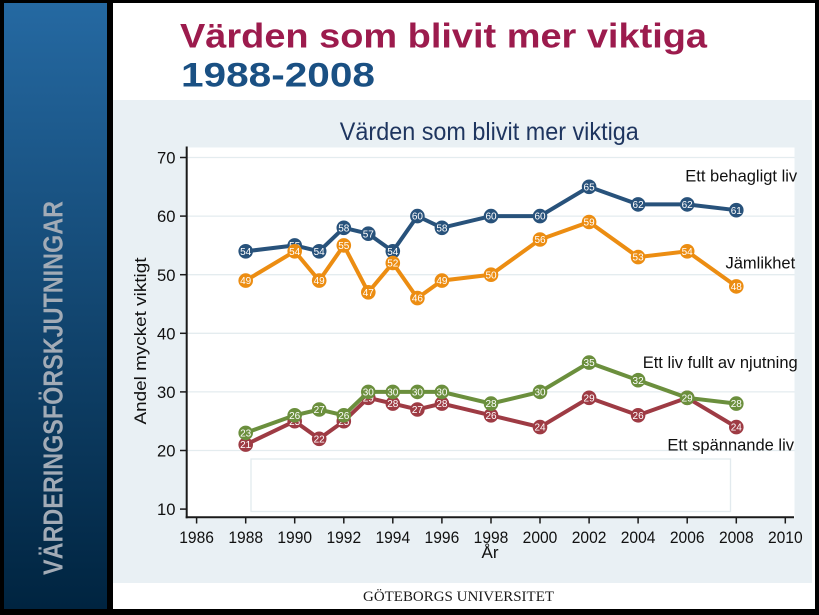 This screenshot has width=819, height=615. What do you see at coordinates (166, 509) in the screenshot?
I see `svg-text: 10` at bounding box center [166, 509].